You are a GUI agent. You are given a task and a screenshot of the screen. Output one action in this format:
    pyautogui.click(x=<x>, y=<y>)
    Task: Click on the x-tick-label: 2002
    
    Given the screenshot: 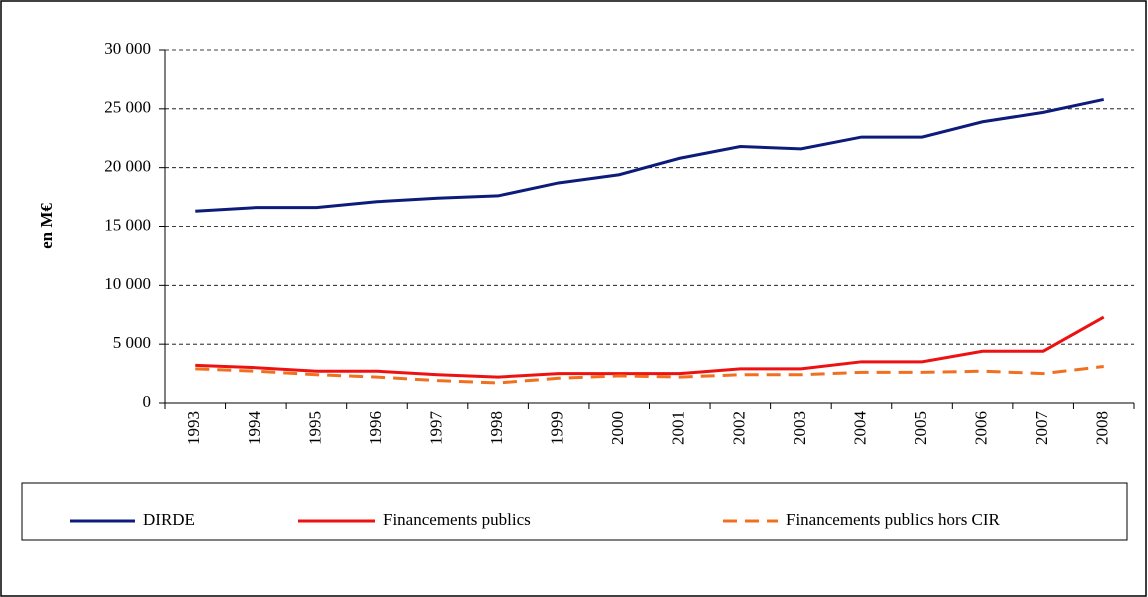 What is the action you would take?
    pyautogui.click(x=738, y=428)
    